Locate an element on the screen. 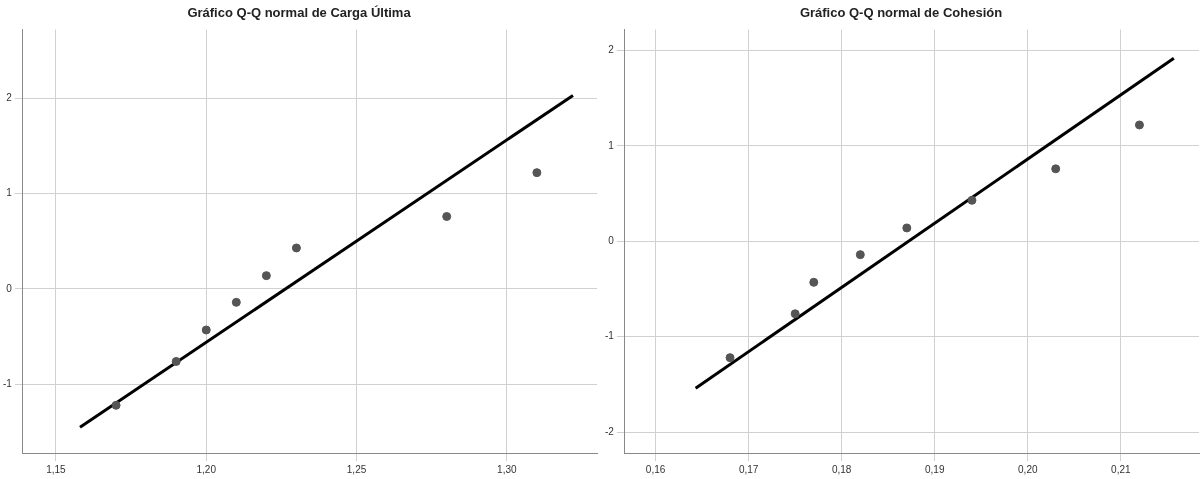  x-tick-label: 0,16 is located at coordinates (655, 469).